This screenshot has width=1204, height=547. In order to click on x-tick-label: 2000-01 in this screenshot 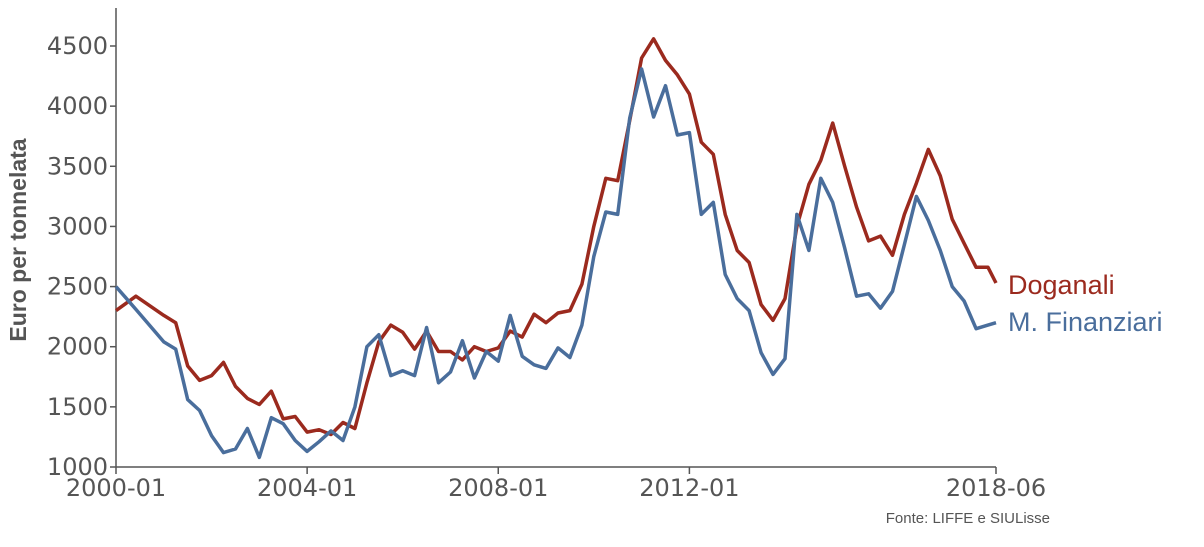, I will do `click(116, 488)`.